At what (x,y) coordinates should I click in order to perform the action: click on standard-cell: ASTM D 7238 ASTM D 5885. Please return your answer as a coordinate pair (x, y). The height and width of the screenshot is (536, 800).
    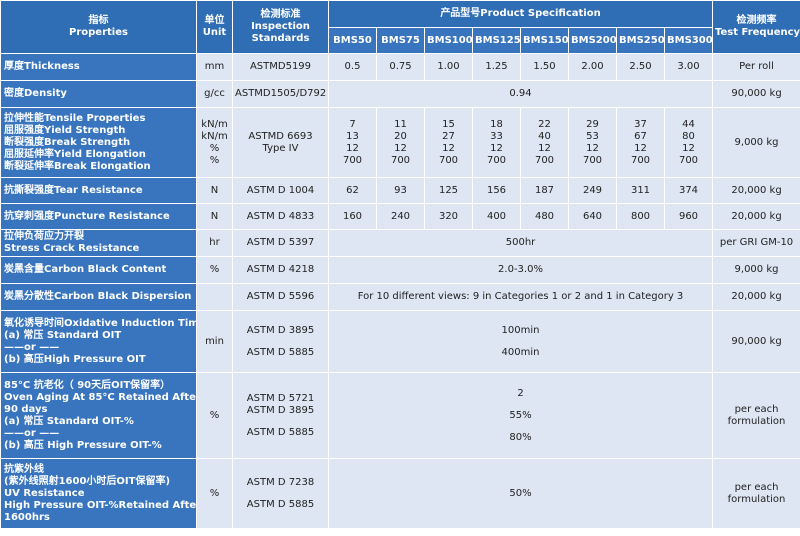
    Looking at the image, I should click on (280, 493).